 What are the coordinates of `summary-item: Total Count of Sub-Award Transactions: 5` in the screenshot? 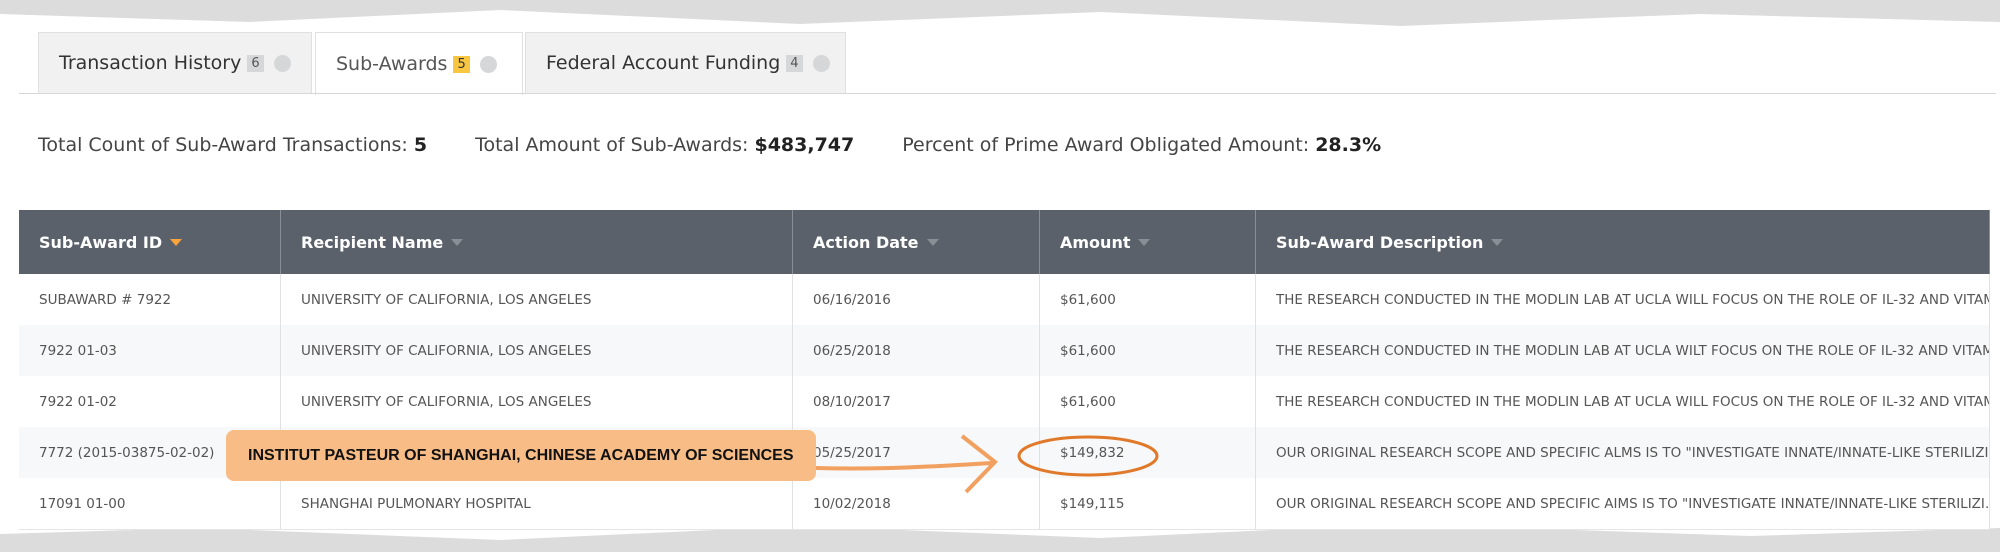 It's located at (232, 145).